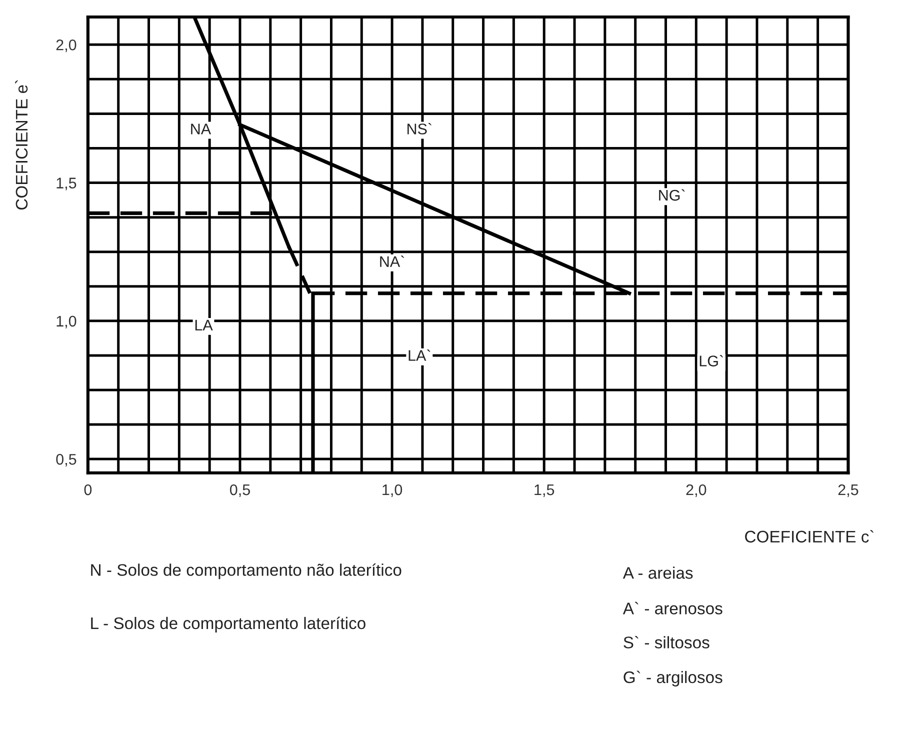 Image resolution: width=916 pixels, height=740 pixels. Describe the element at coordinates (848, 490) in the screenshot. I see `x-tick-label: 2,5` at that location.